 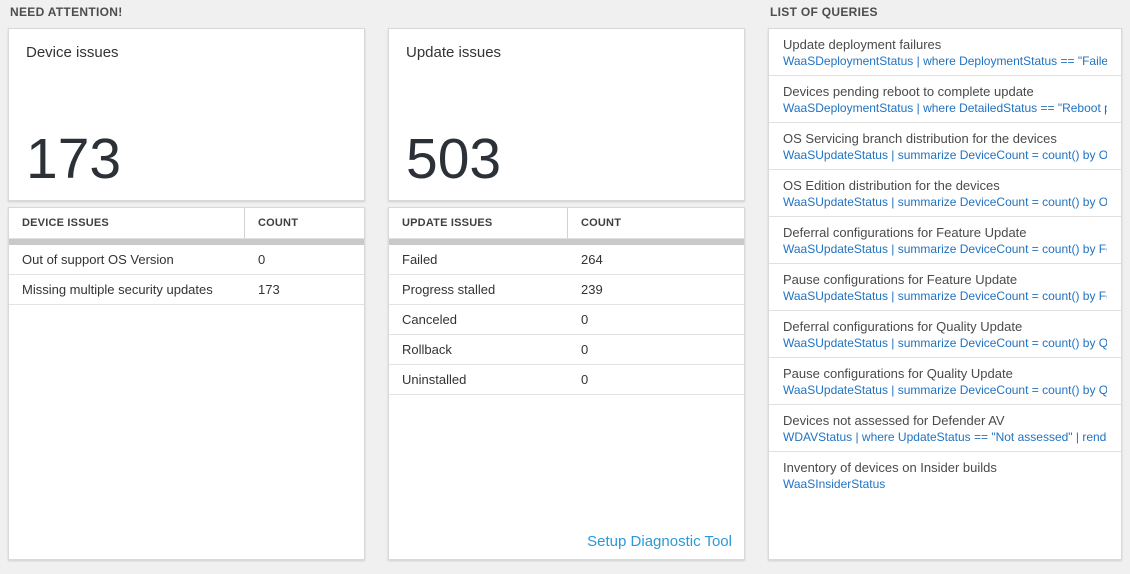 I want to click on query-title: Pause configurations for Feature Update, so click(x=900, y=279).